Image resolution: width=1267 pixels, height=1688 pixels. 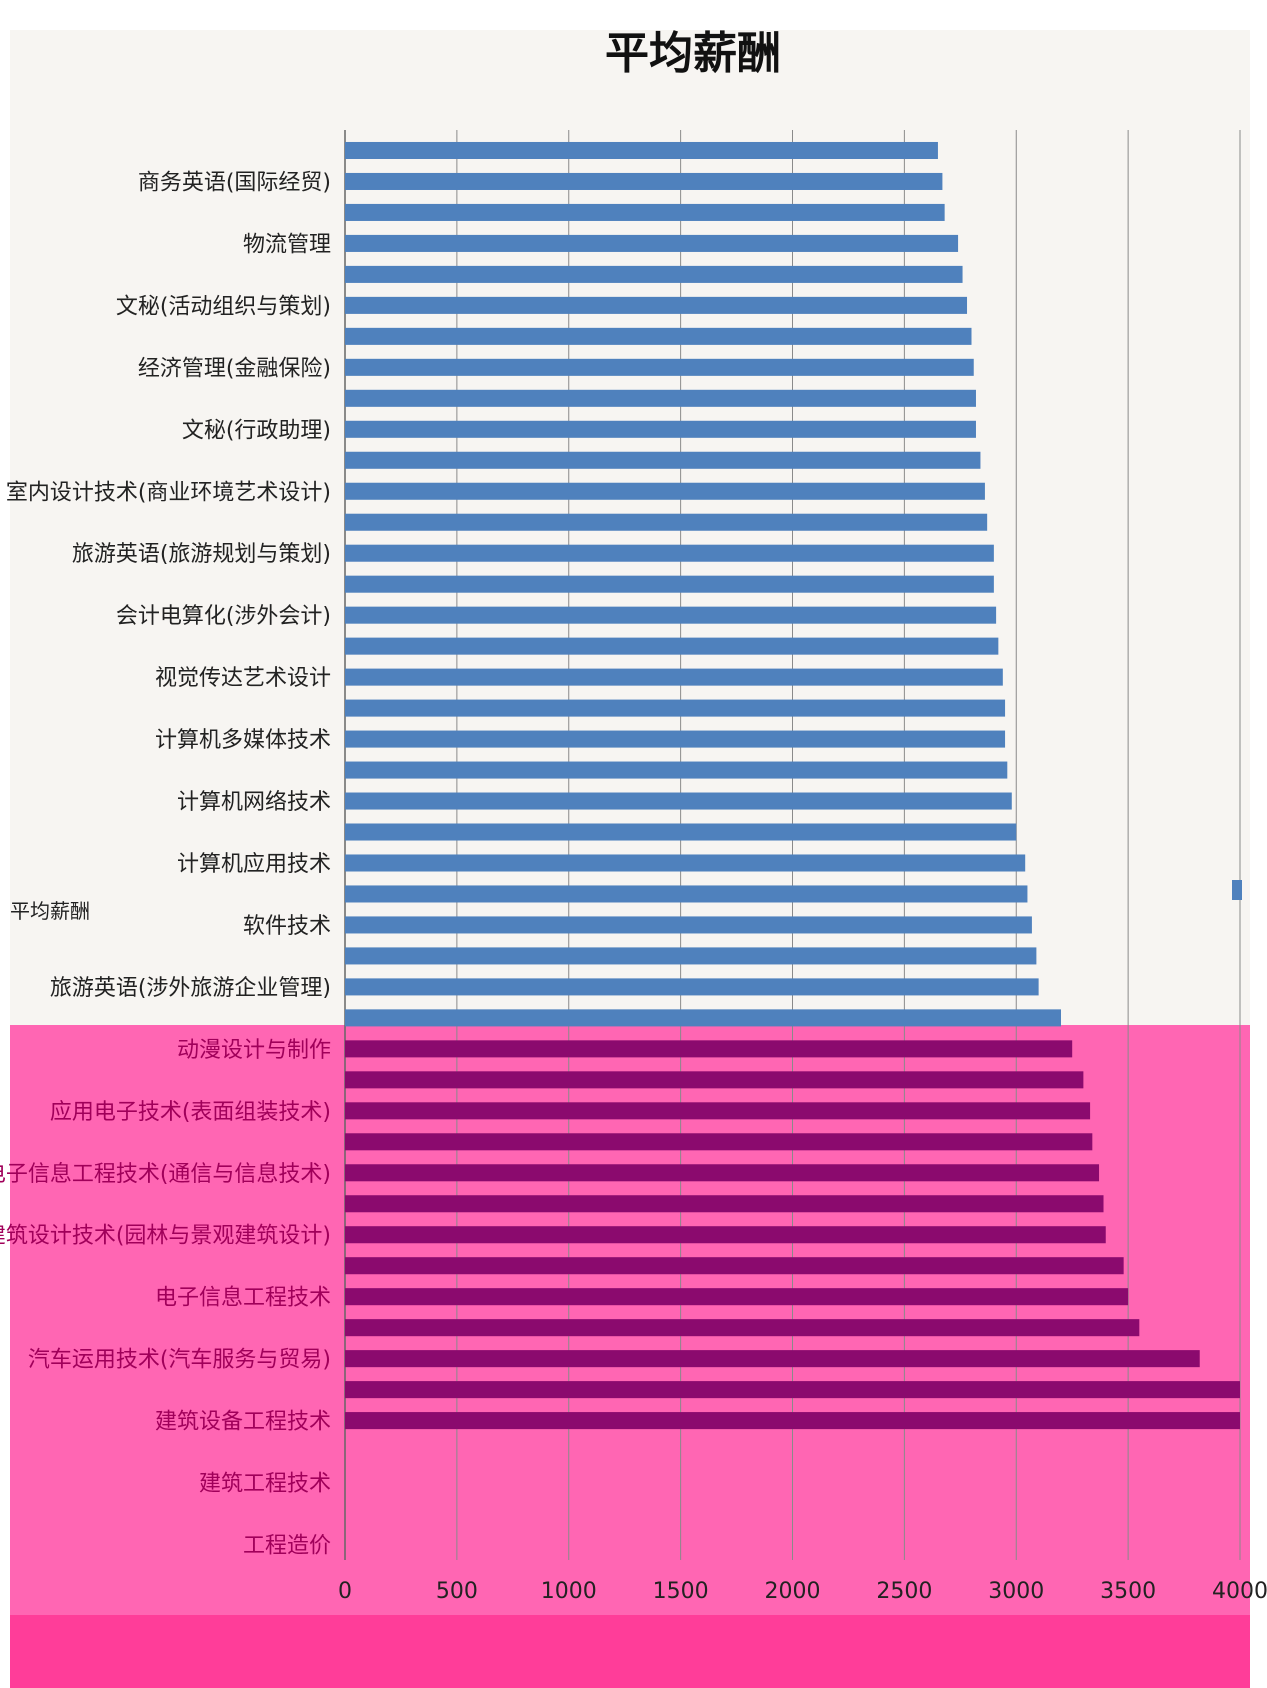 I want to click on category-label: 工程造价, so click(x=287, y=1546).